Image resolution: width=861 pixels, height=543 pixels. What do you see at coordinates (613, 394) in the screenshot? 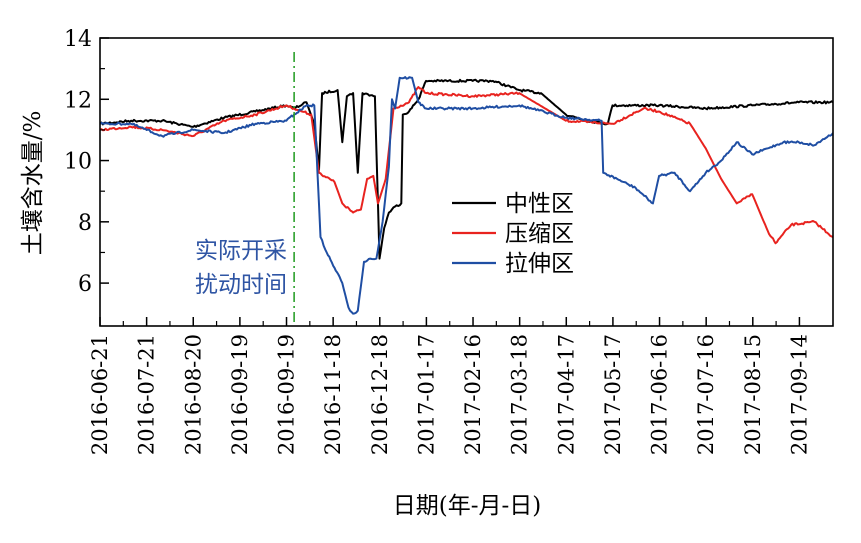
I see `x-tick-label: 2017-05-17` at bounding box center [613, 394].